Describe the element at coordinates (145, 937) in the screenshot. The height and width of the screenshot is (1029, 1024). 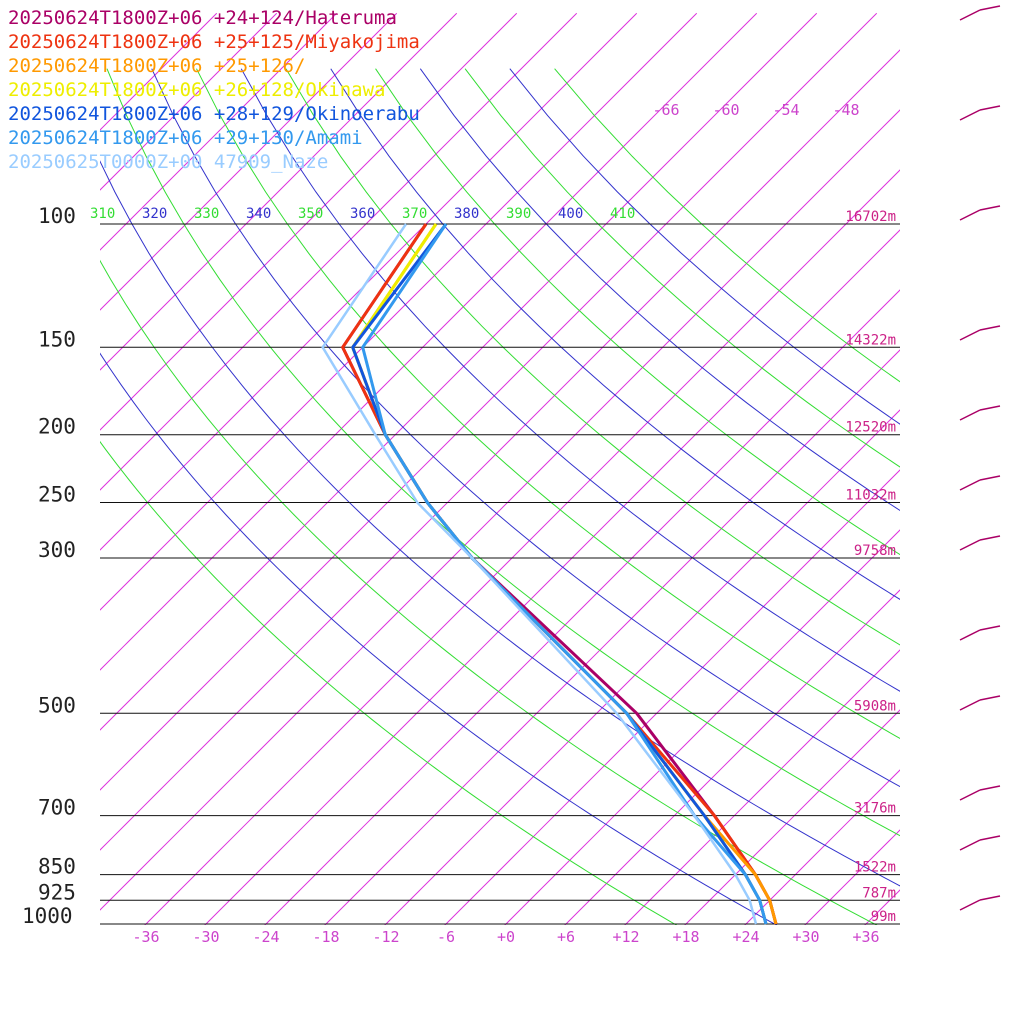
I see `x-tick-label: -36` at that location.